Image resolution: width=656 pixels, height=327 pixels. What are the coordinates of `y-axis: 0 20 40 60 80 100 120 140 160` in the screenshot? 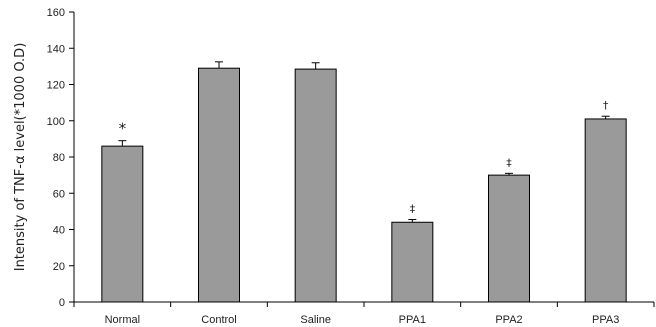 It's located at (61, 158).